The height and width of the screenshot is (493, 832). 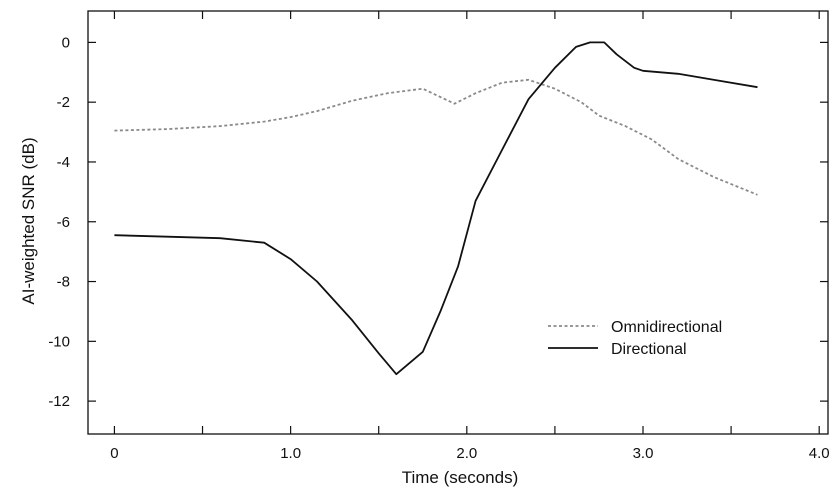 What do you see at coordinates (649, 349) in the screenshot?
I see `legend-label-directional: Directional` at bounding box center [649, 349].